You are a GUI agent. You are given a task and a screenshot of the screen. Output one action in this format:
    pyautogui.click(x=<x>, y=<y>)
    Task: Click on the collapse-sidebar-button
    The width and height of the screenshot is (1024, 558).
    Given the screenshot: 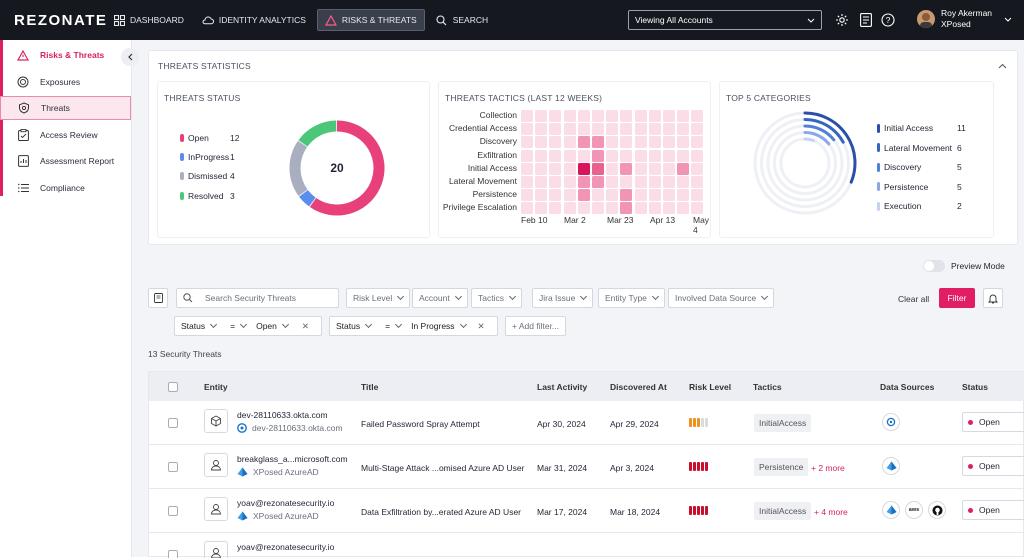 What is the action you would take?
    pyautogui.click(x=130, y=57)
    